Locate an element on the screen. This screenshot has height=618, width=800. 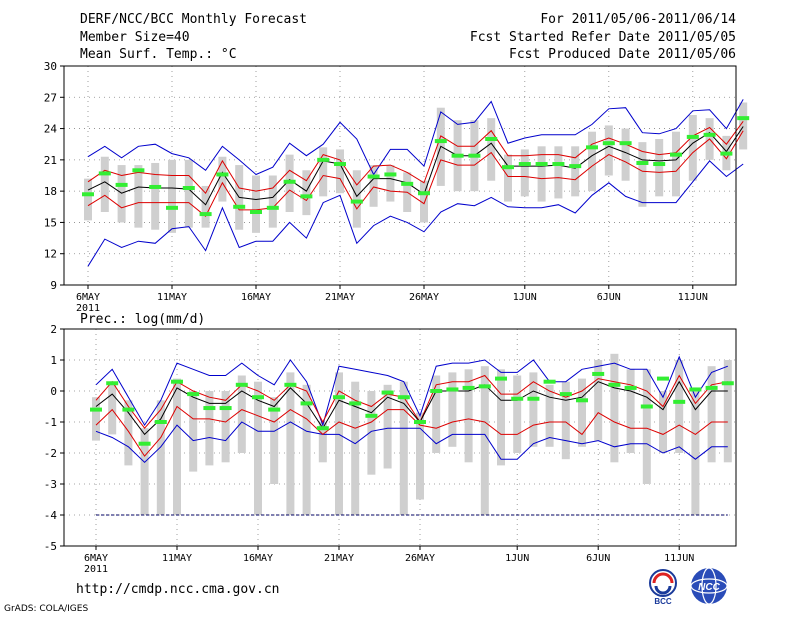
y-tick-label: 12 is located at coordinates (50, 254).